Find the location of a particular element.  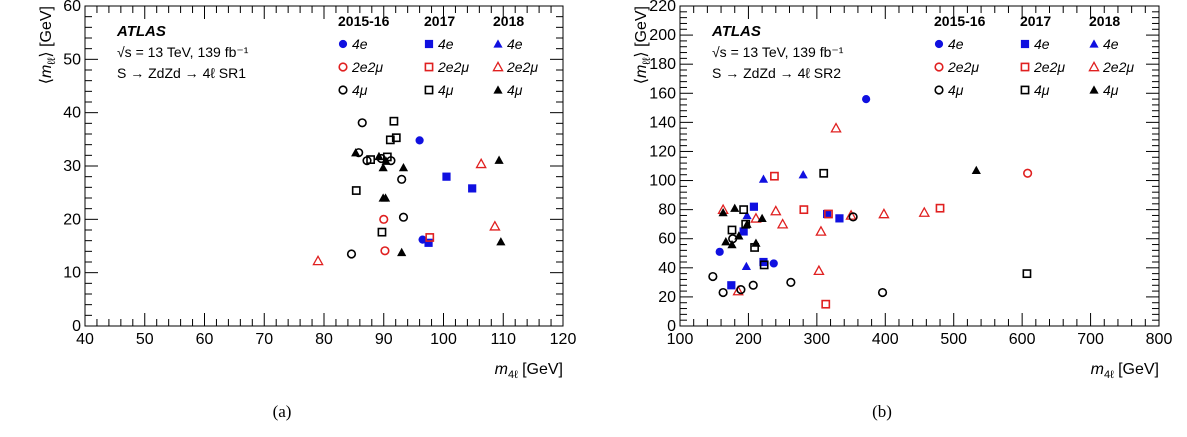

y-tick-label: 100 is located at coordinates (662, 181).